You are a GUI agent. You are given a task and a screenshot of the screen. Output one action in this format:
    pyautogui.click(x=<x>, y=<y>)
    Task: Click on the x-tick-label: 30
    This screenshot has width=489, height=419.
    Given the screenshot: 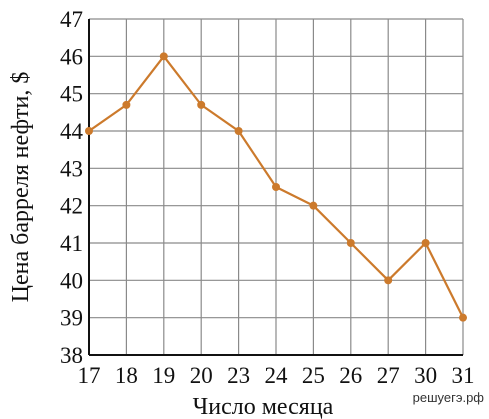 What is the action you would take?
    pyautogui.click(x=425, y=375)
    